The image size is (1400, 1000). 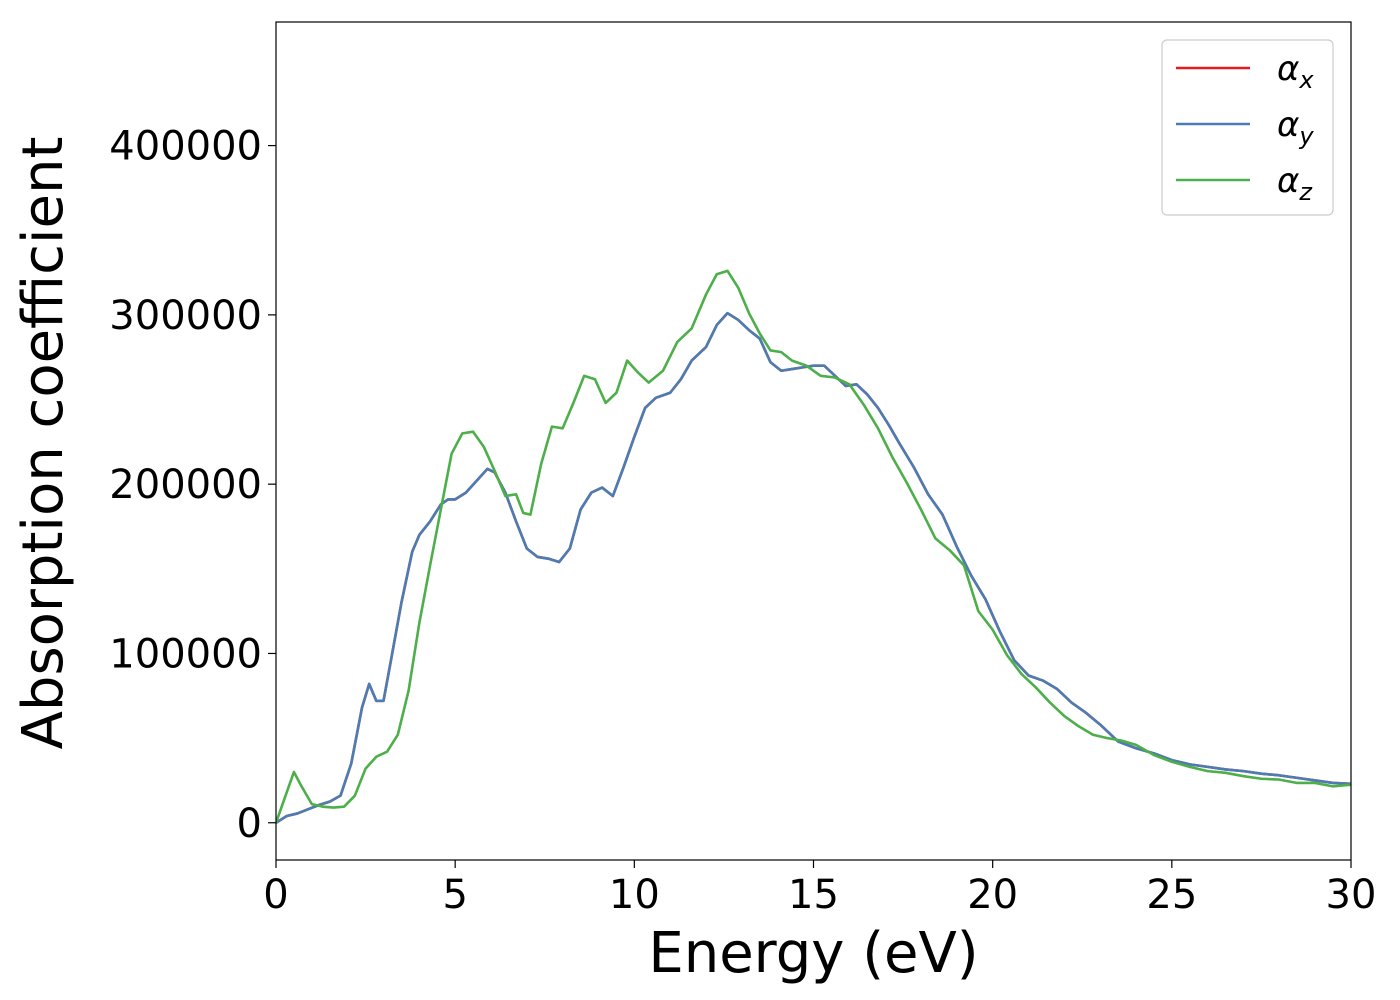 I want to click on x-tick-label: 0, so click(x=275, y=895).